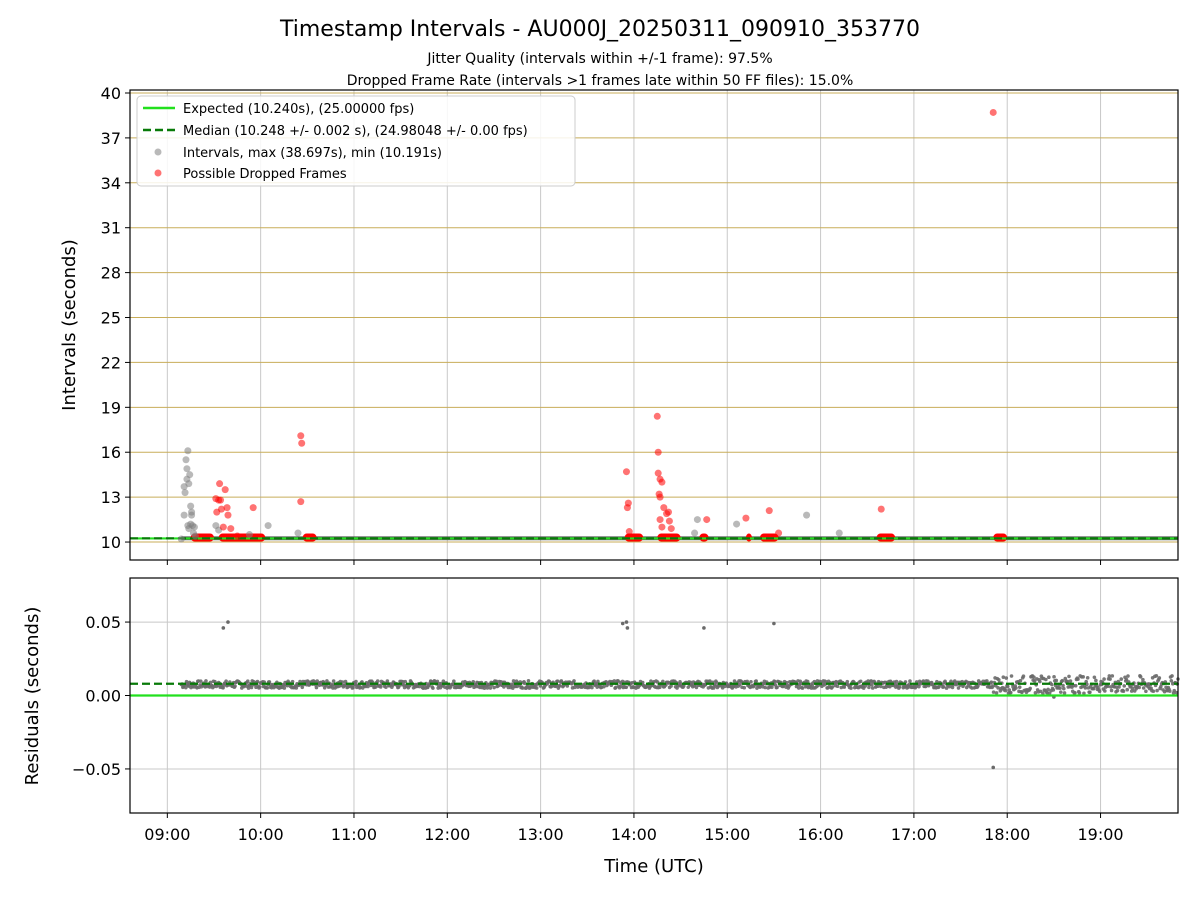  I want to click on intervals-y-tick-label: 34, so click(111, 183).